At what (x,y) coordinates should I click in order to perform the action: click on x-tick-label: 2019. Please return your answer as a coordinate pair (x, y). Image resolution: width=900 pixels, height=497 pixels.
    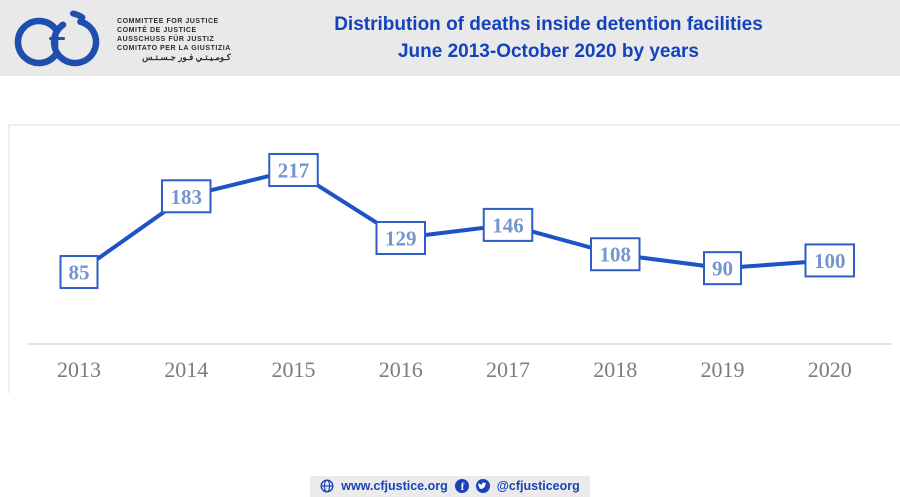
    Looking at the image, I should click on (723, 369).